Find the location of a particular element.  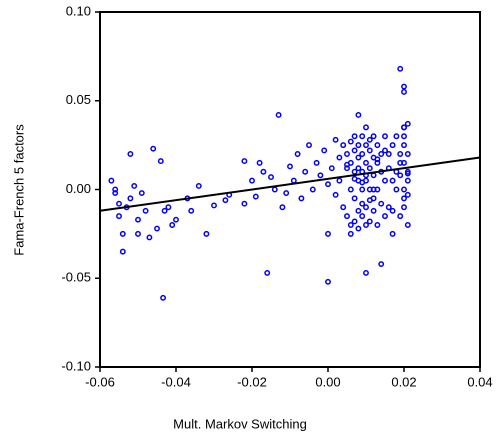

x-tick-label: -0.02 is located at coordinates (252, 381).